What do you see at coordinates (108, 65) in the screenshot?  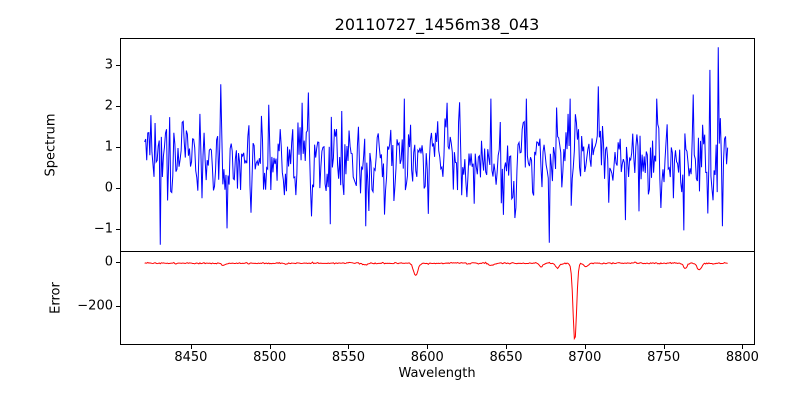 I see `y-tick-label: 3` at bounding box center [108, 65].